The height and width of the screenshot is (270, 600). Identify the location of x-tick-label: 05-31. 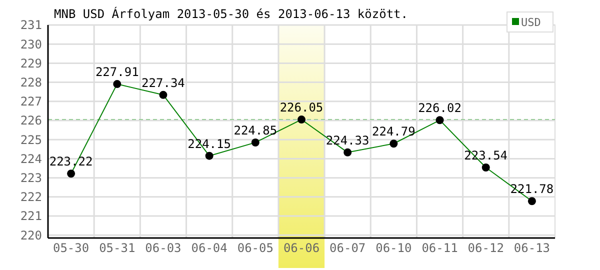
(117, 248).